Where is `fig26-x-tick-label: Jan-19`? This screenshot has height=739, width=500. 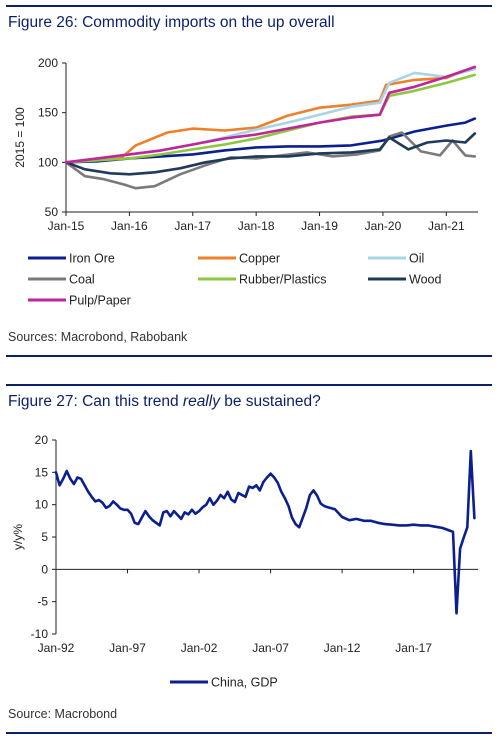
fig26-x-tick-label: Jan-19 is located at coordinates (319, 226).